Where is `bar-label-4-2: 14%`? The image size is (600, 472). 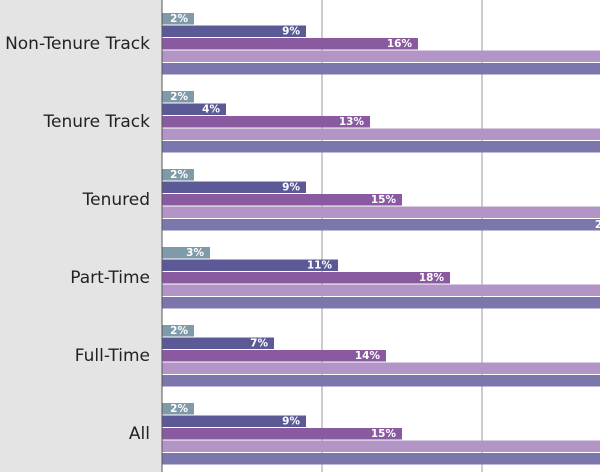 bar-label-4-2: 14% is located at coordinates (368, 356).